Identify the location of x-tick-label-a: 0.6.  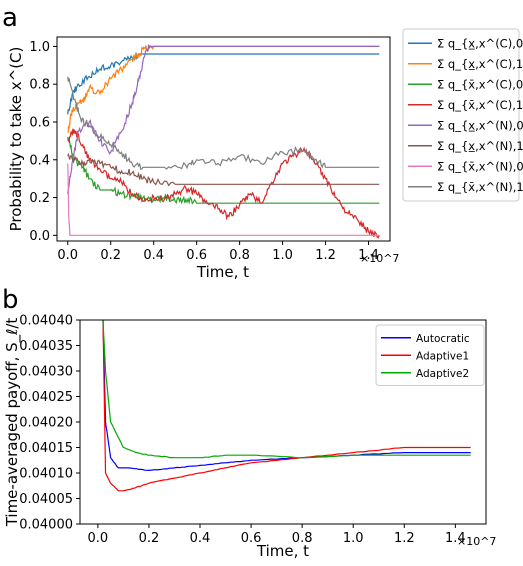
(196, 255).